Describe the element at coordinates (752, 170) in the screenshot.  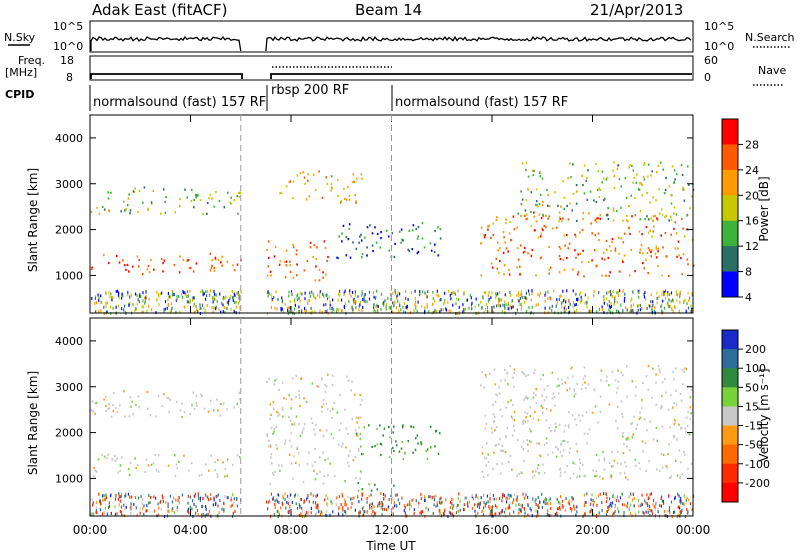
I see `colorbar-tick-label: 24` at that location.